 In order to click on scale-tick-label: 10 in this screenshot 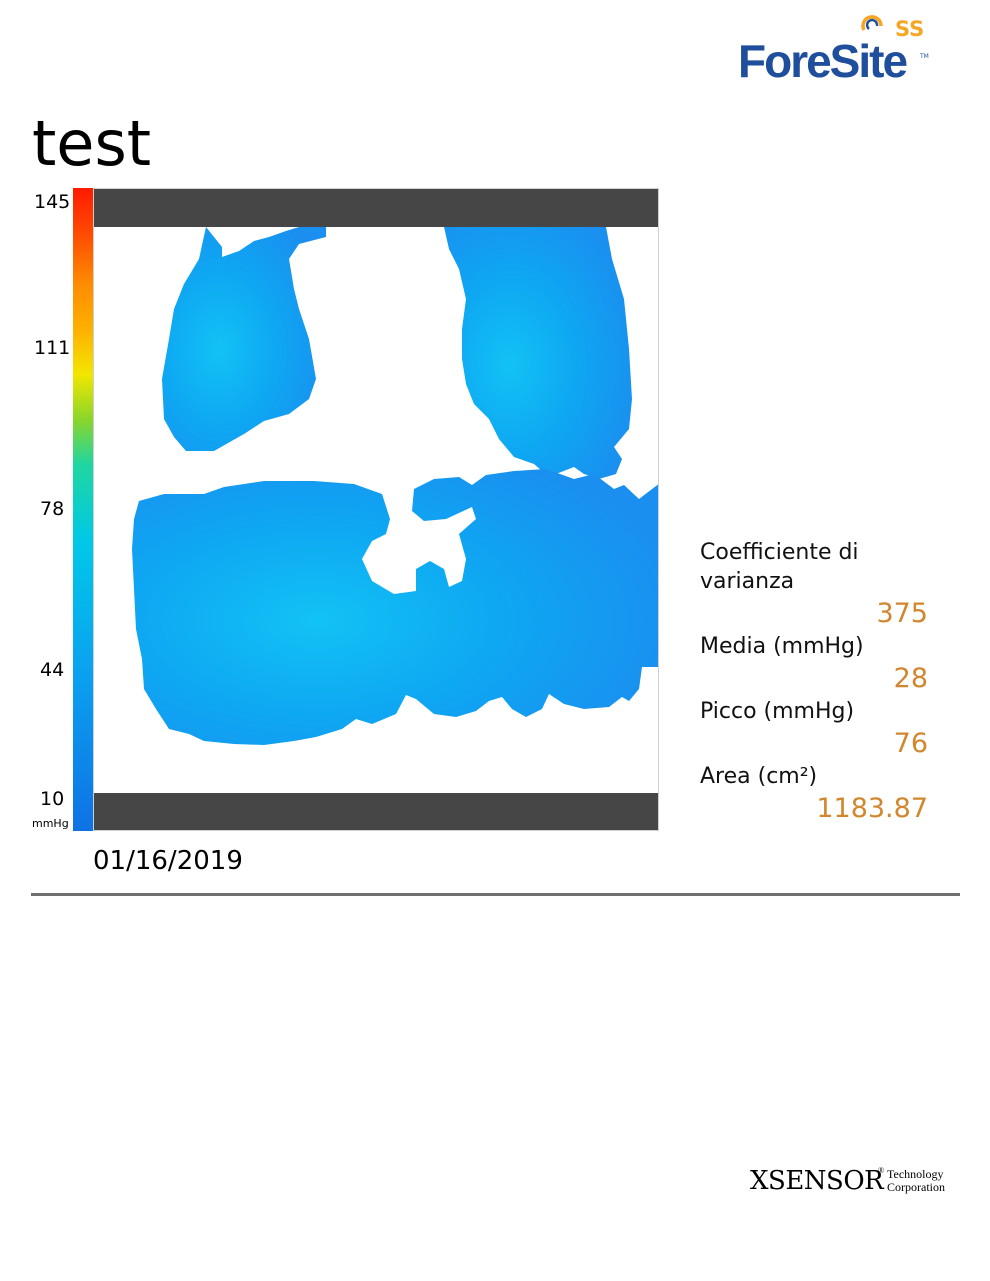, I will do `click(52, 799)`.